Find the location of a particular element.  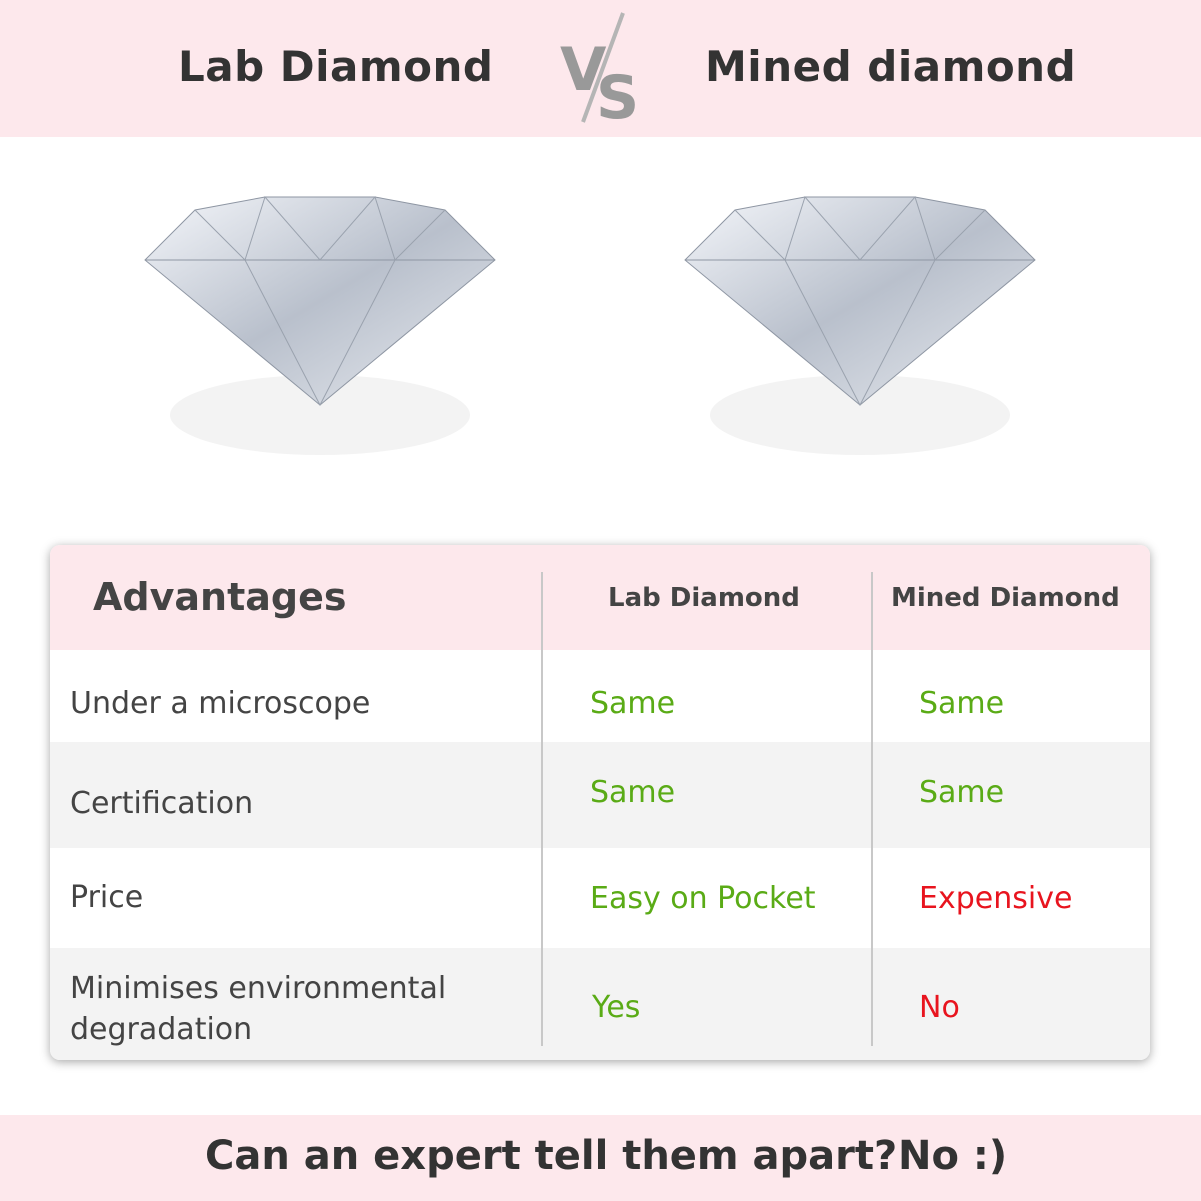

vs-logo: V S is located at coordinates (599, 68).